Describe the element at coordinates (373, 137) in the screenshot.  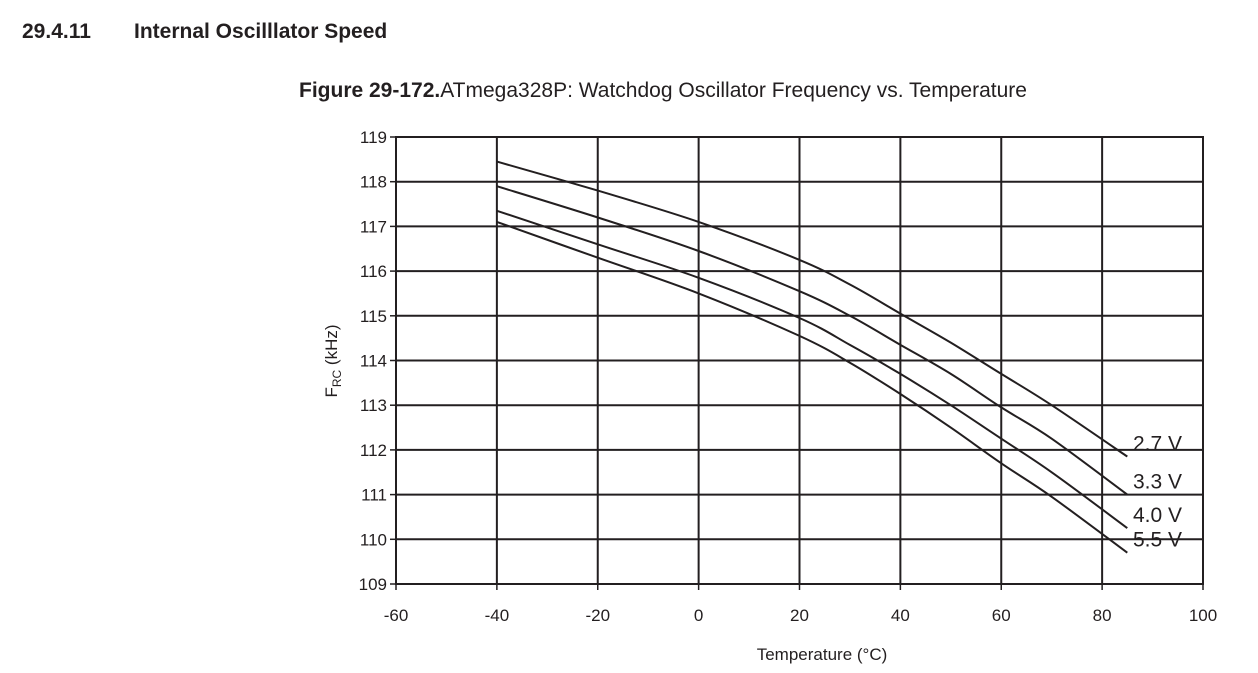
I see `y-tick-label: 119` at that location.